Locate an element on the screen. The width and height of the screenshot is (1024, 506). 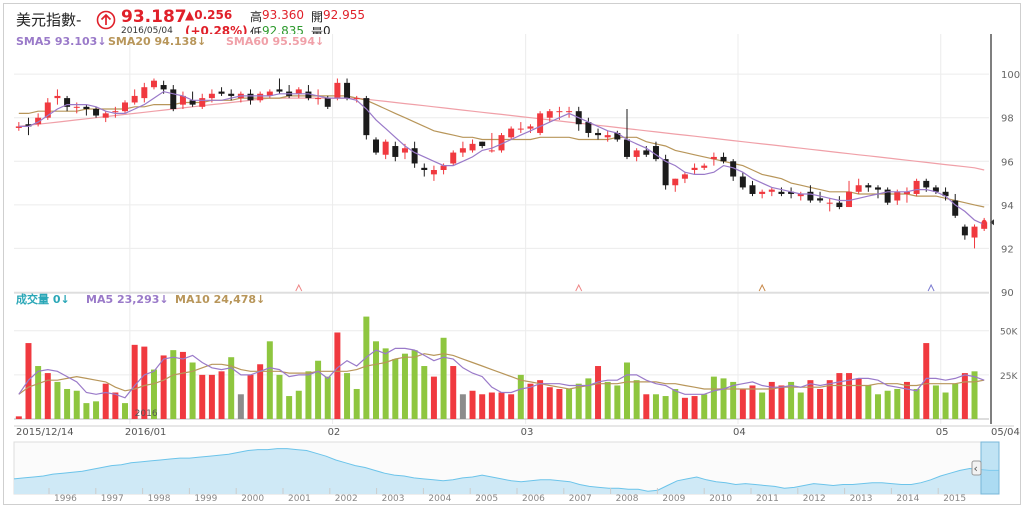
navigator-year-label: 2011 is located at coordinates (767, 499).